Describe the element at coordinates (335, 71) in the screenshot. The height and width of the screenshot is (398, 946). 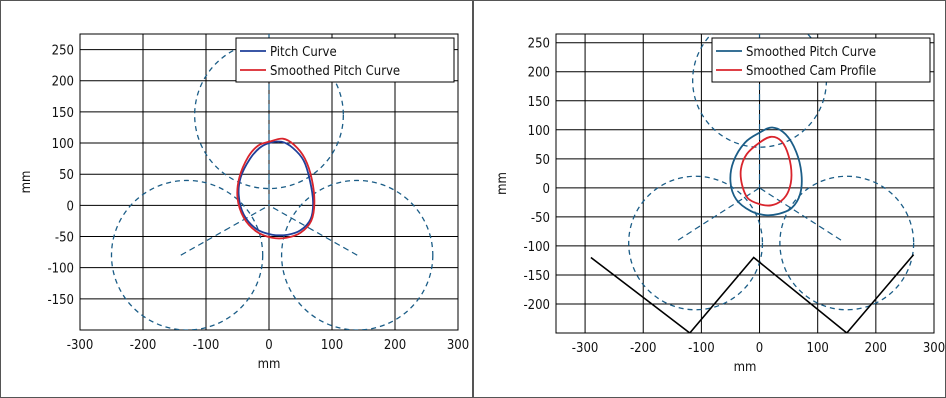
I see `legend-label-1: Smoothed Pitch Curve` at that location.